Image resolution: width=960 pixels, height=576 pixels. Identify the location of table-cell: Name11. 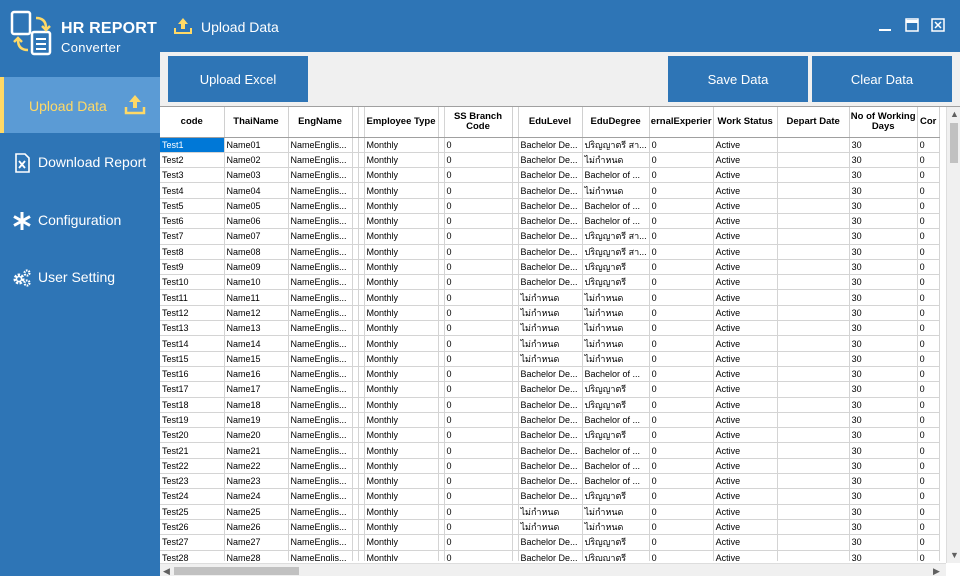
(256, 297).